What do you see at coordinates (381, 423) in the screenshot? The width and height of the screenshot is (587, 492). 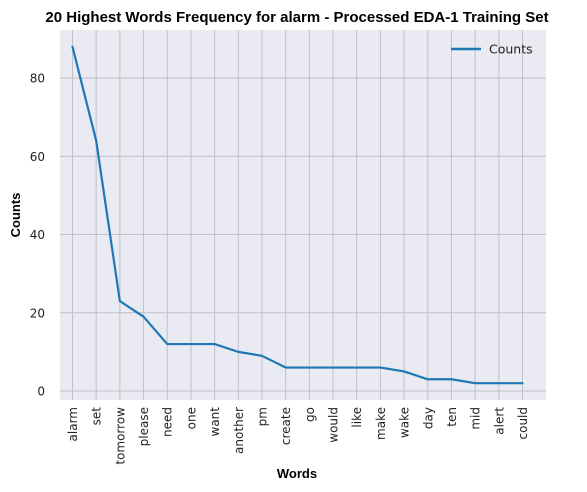 I see `x-tick-label: make` at bounding box center [381, 423].